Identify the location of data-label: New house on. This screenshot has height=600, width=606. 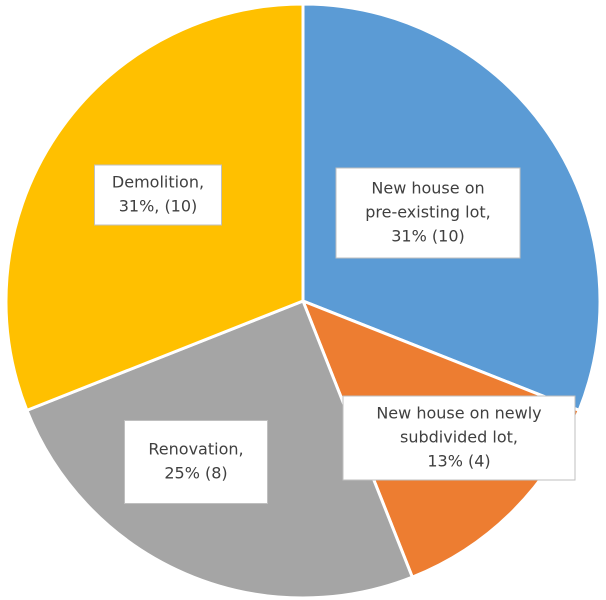
(427, 188).